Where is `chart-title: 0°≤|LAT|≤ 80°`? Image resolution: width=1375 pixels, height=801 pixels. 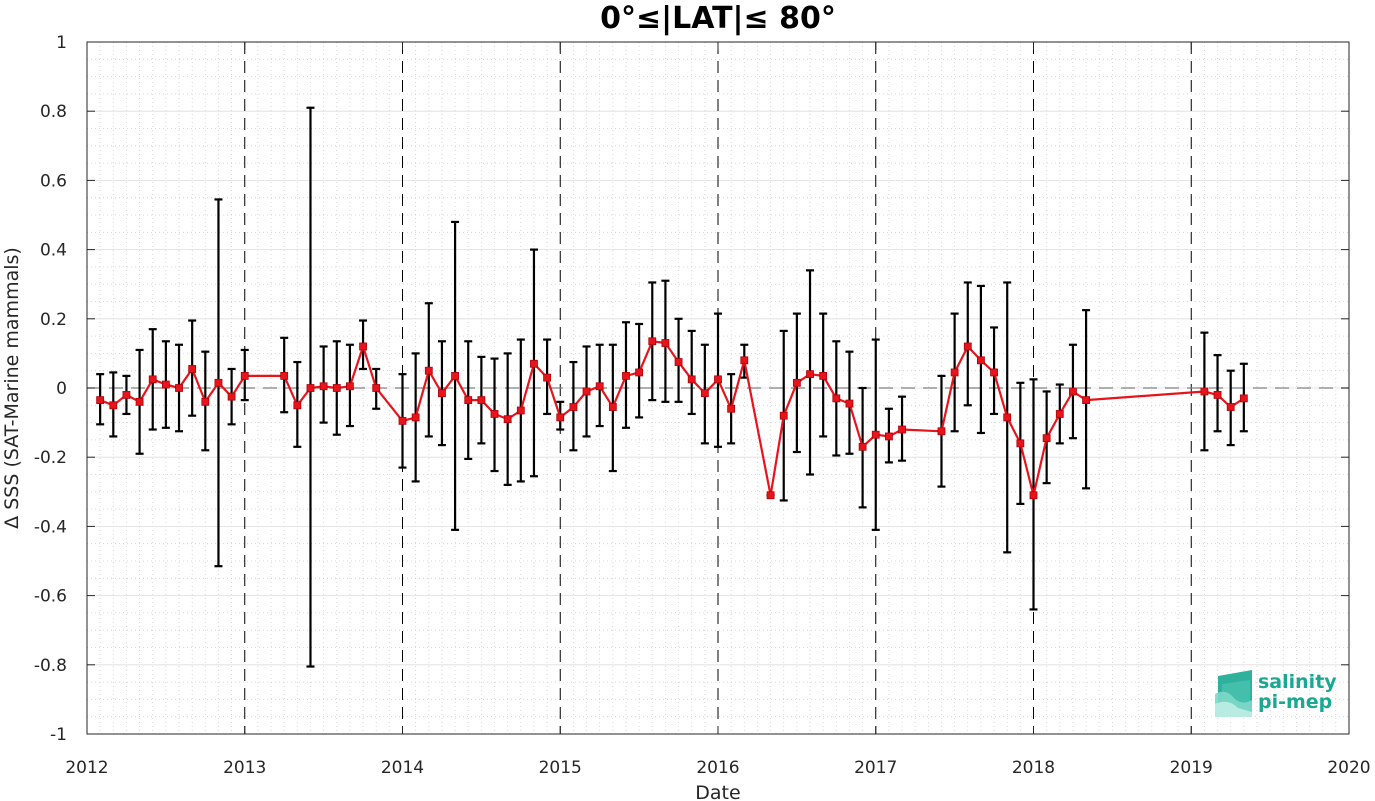
chart-title: 0°≤|LAT|≤ 80° is located at coordinates (718, 18).